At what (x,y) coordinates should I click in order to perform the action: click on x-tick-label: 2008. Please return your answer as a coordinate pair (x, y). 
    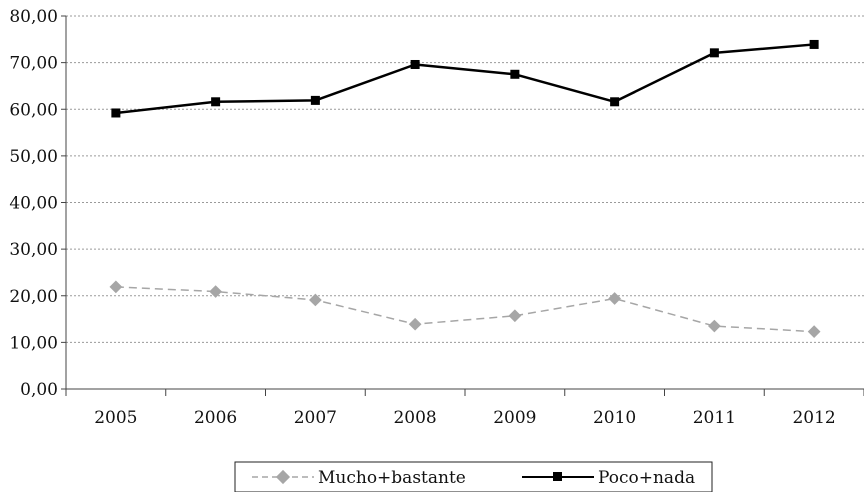
    Looking at the image, I should click on (414, 418).